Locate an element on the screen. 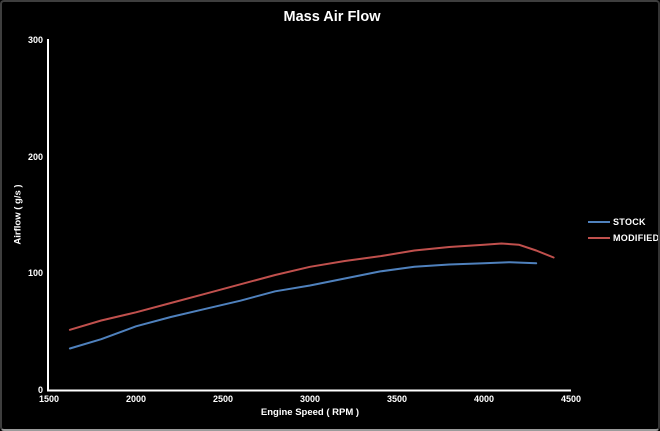  x-tick-label: 1500 is located at coordinates (49, 399).